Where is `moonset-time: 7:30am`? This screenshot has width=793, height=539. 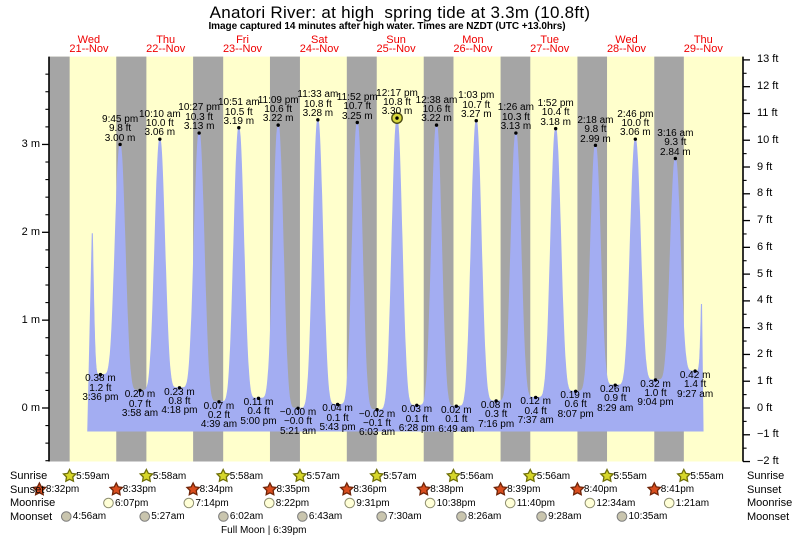 moonset-time: 7:30am is located at coordinates (405, 516).